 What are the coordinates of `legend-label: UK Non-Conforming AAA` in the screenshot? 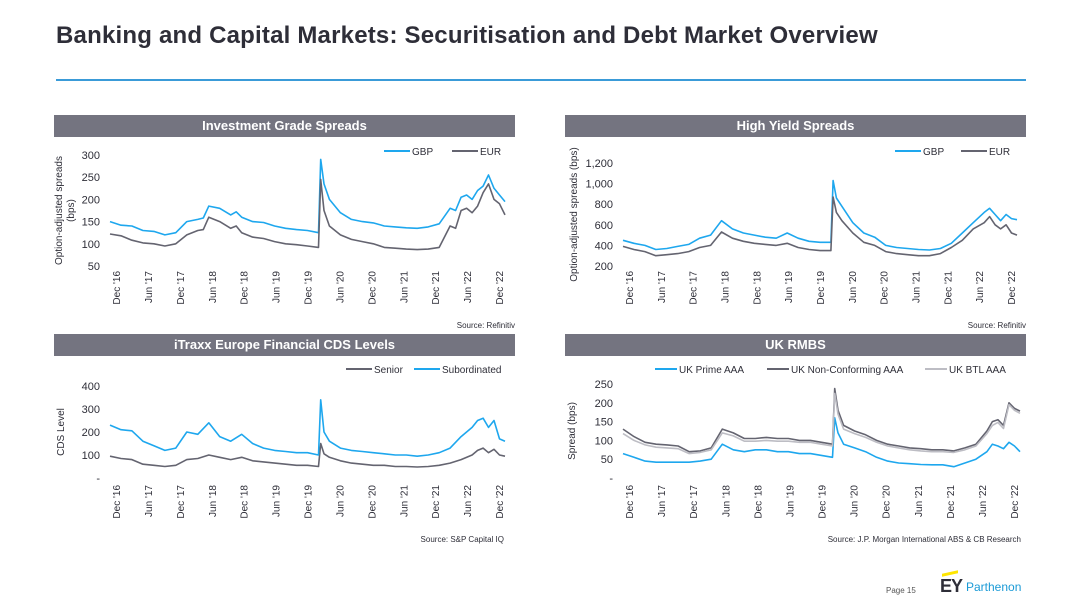 It's located at (847, 370).